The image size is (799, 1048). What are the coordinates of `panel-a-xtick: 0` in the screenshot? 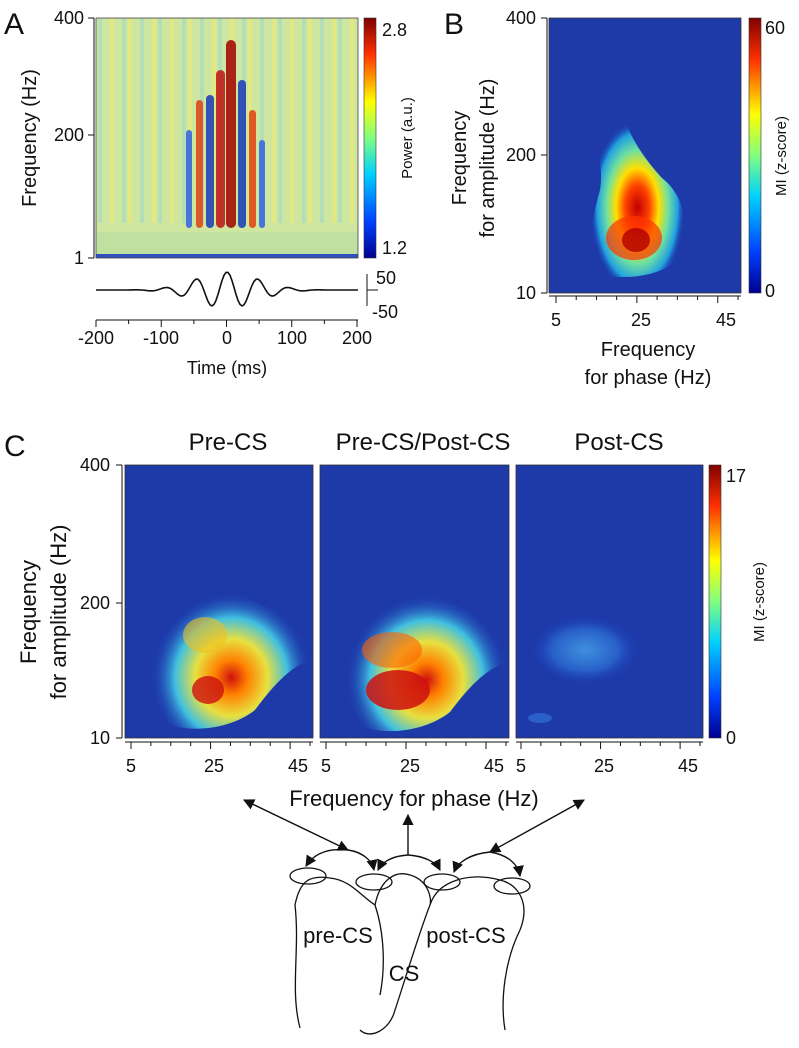 It's located at (227, 338).